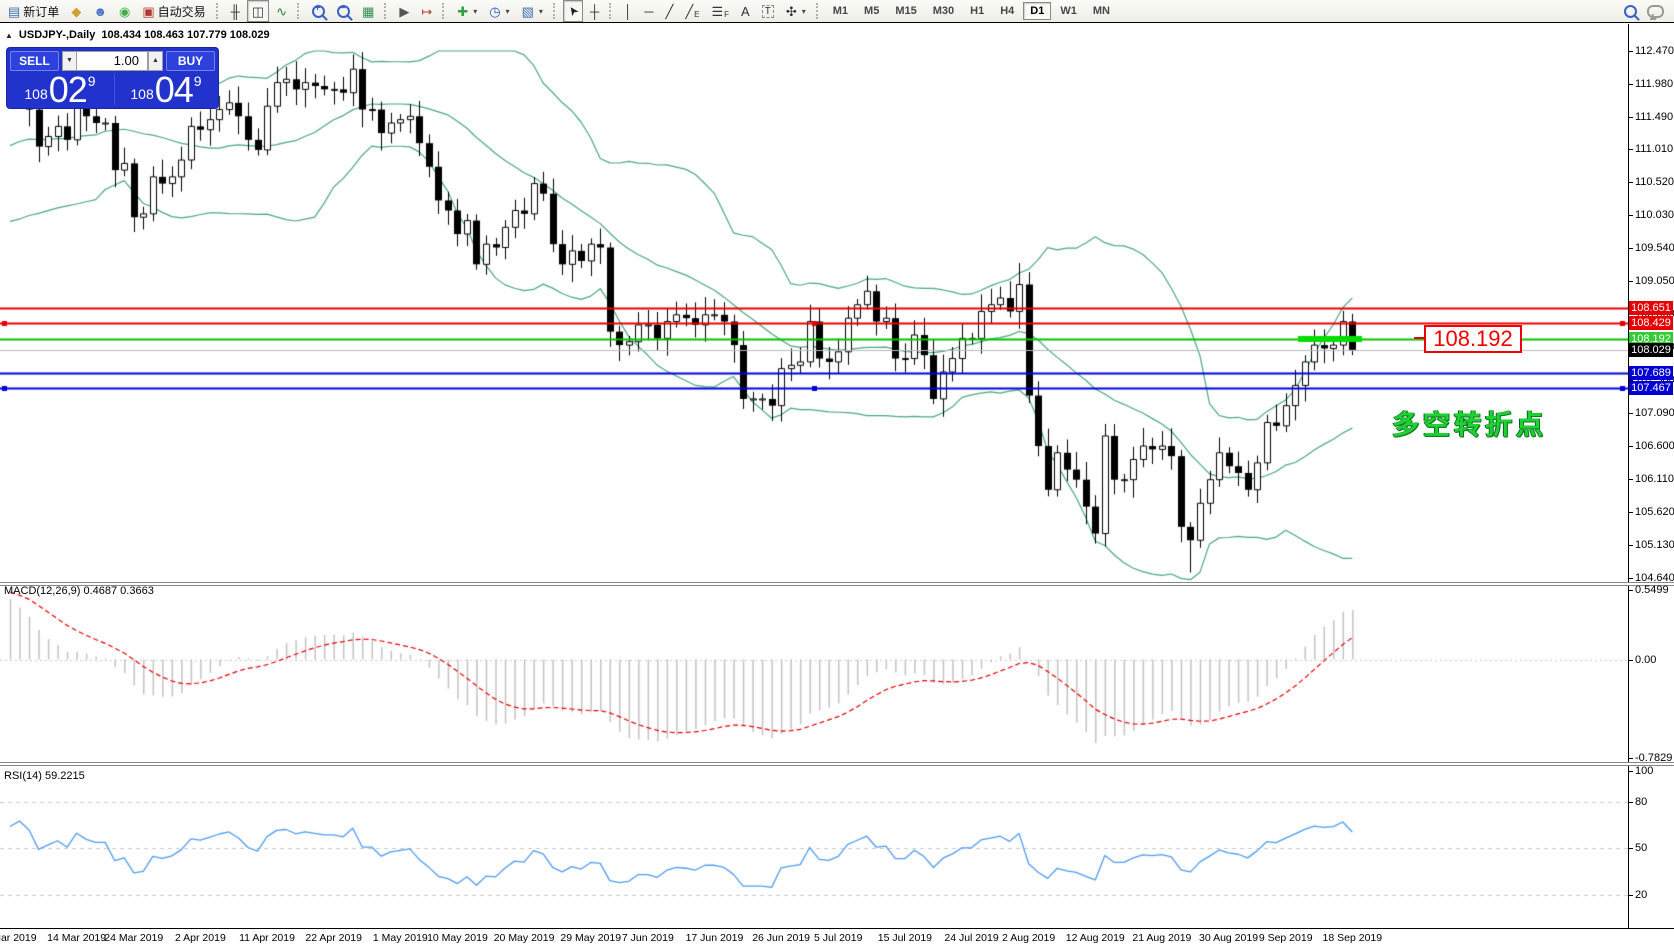 Image resolution: width=1674 pixels, height=949 pixels. I want to click on timeframe-button-MN: MN, so click(1101, 11).